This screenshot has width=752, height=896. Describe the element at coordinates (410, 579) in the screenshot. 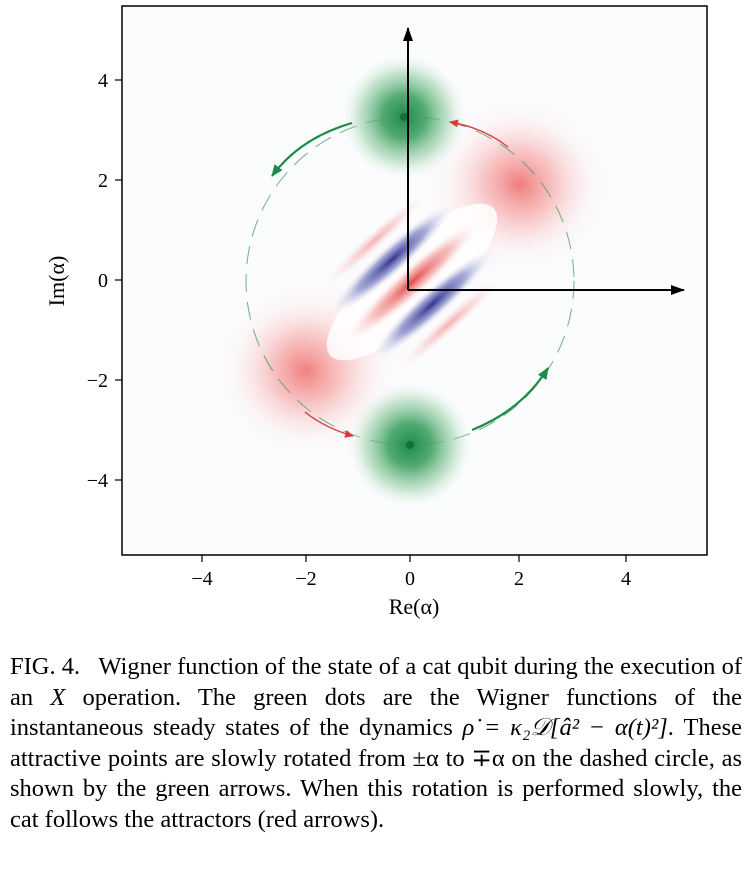

I see `xtick-label: 0` at that location.